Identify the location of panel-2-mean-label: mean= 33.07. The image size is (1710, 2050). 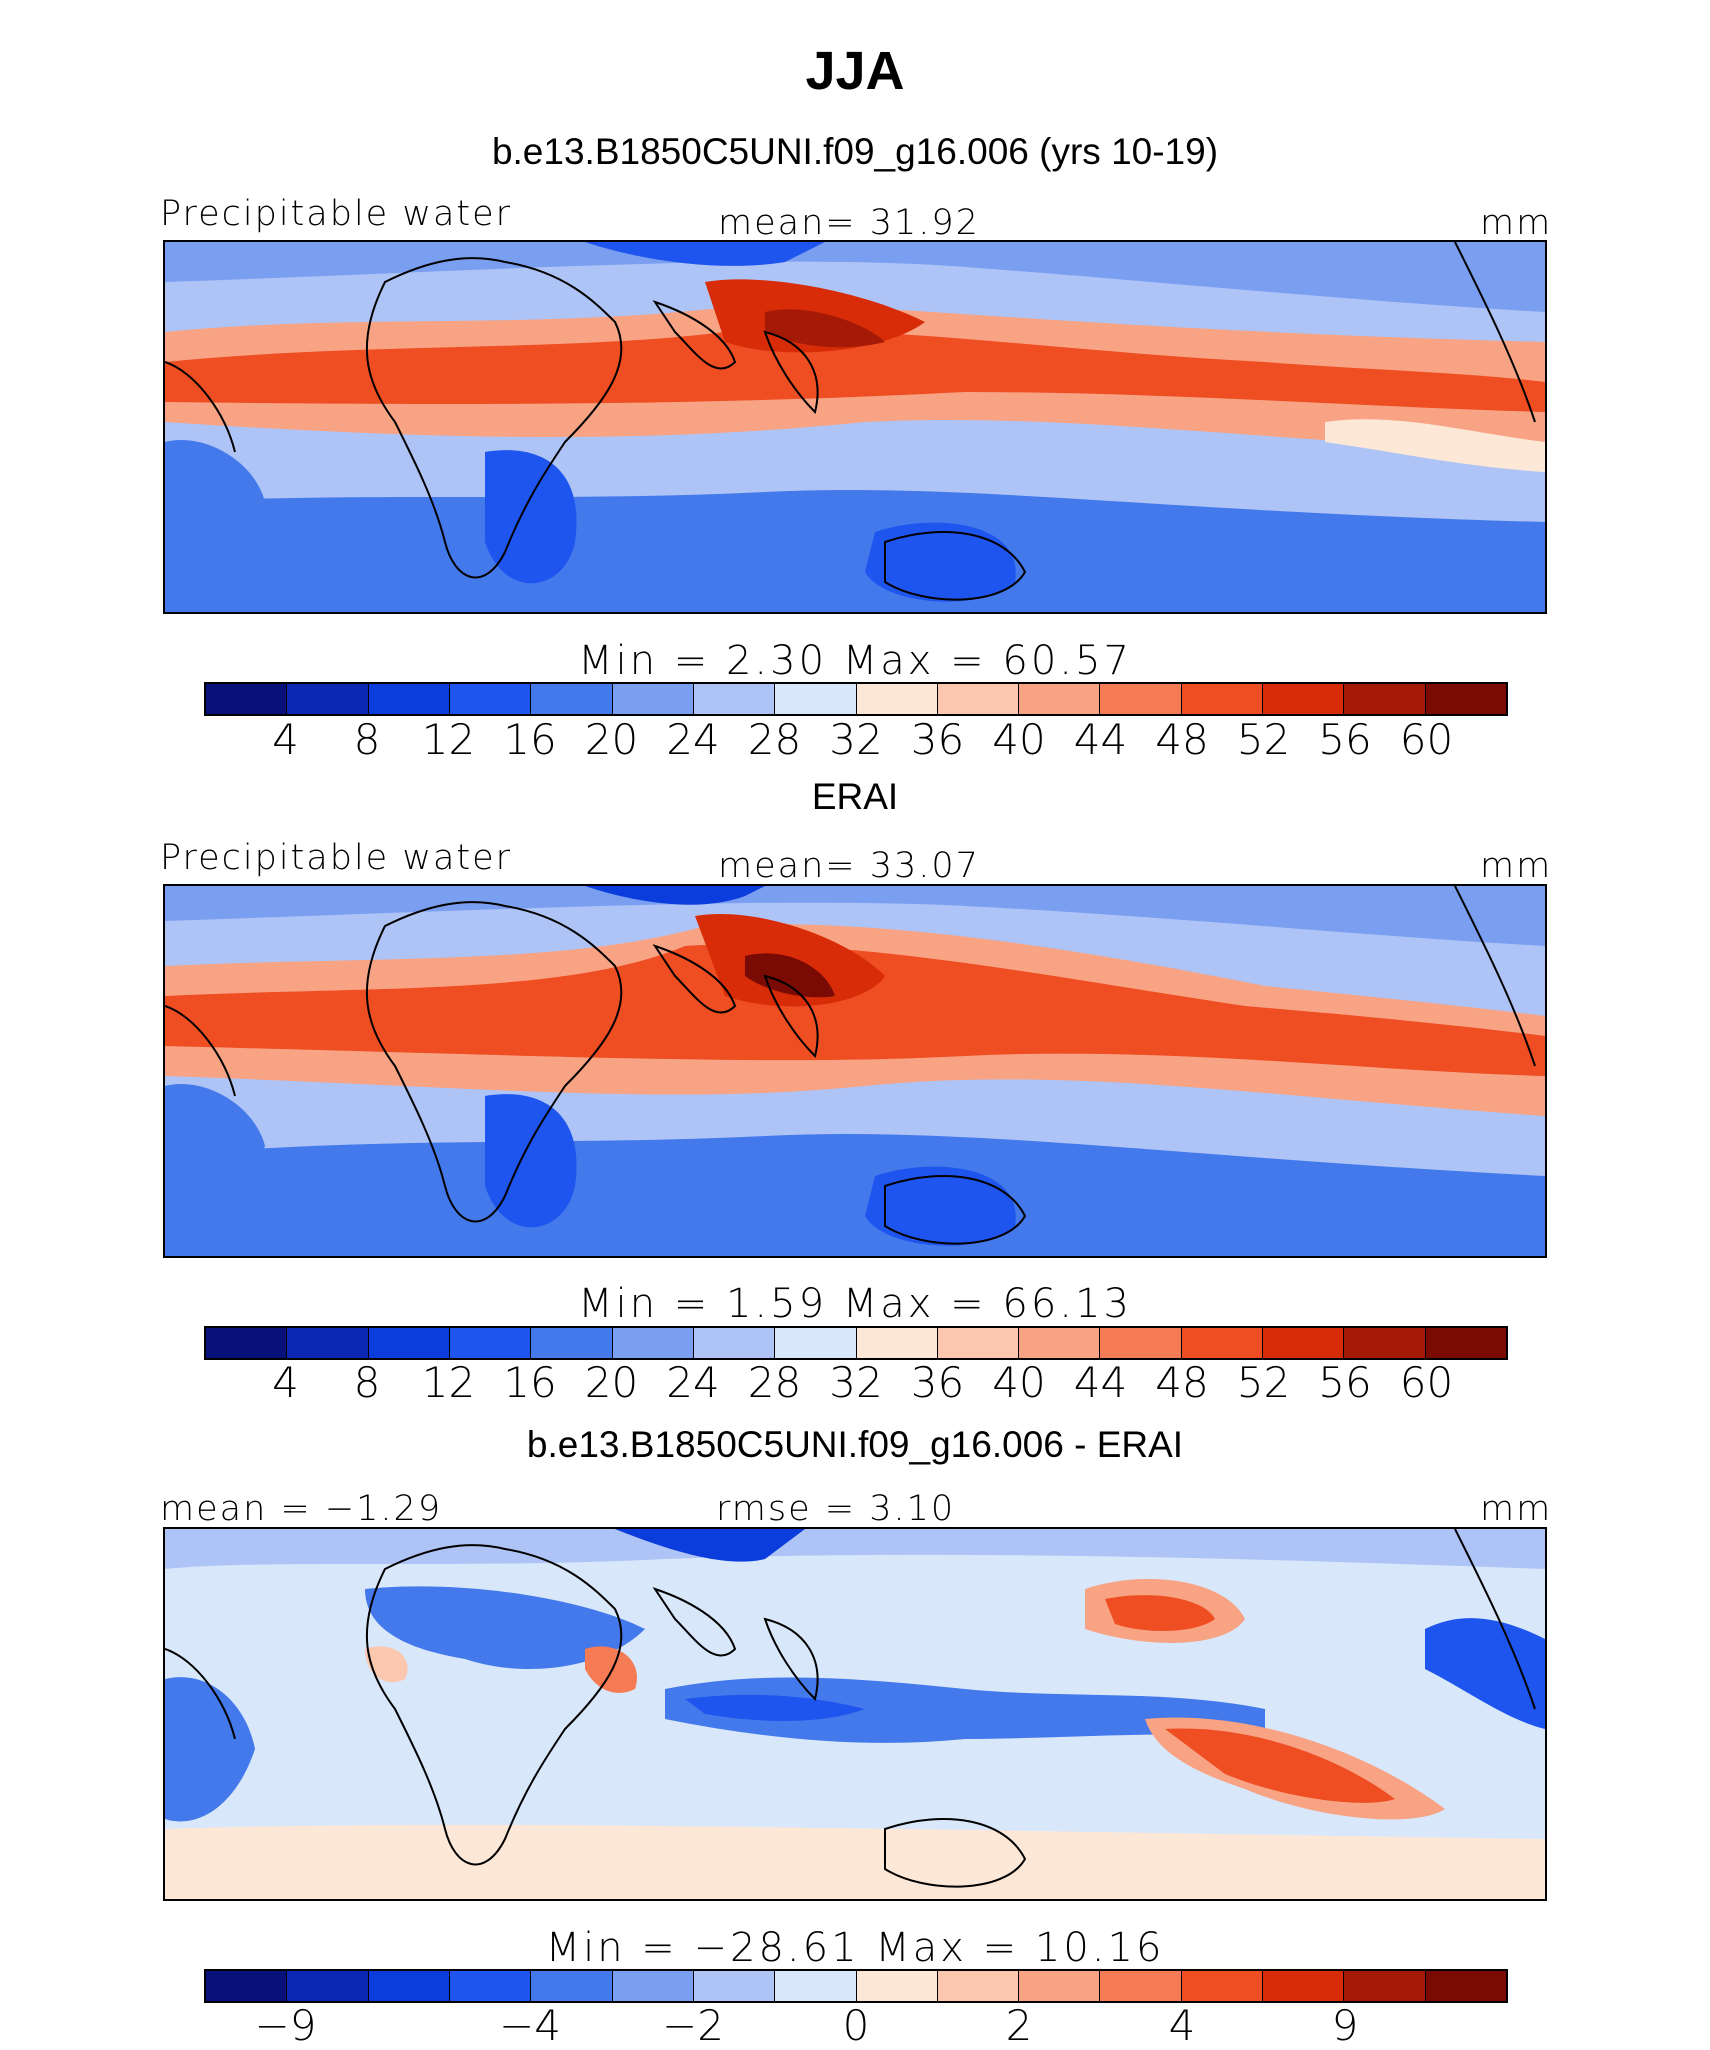
(849, 866).